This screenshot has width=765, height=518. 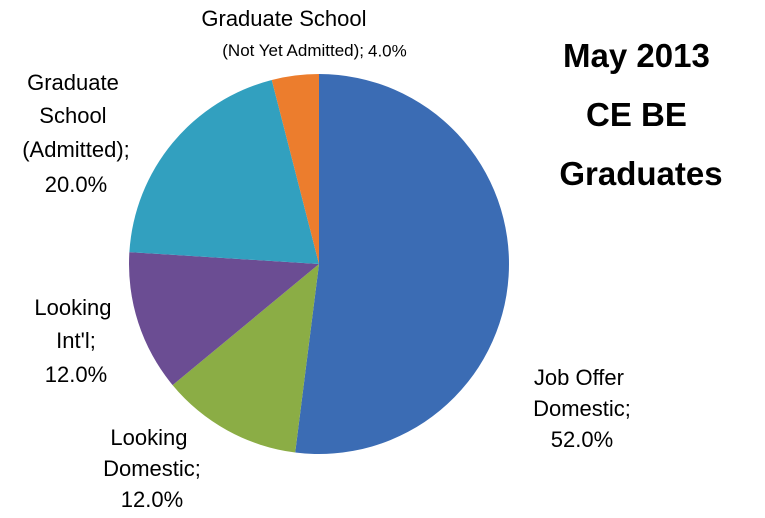 I want to click on slice-label: Job Offer Domestic;, so click(x=582, y=393).